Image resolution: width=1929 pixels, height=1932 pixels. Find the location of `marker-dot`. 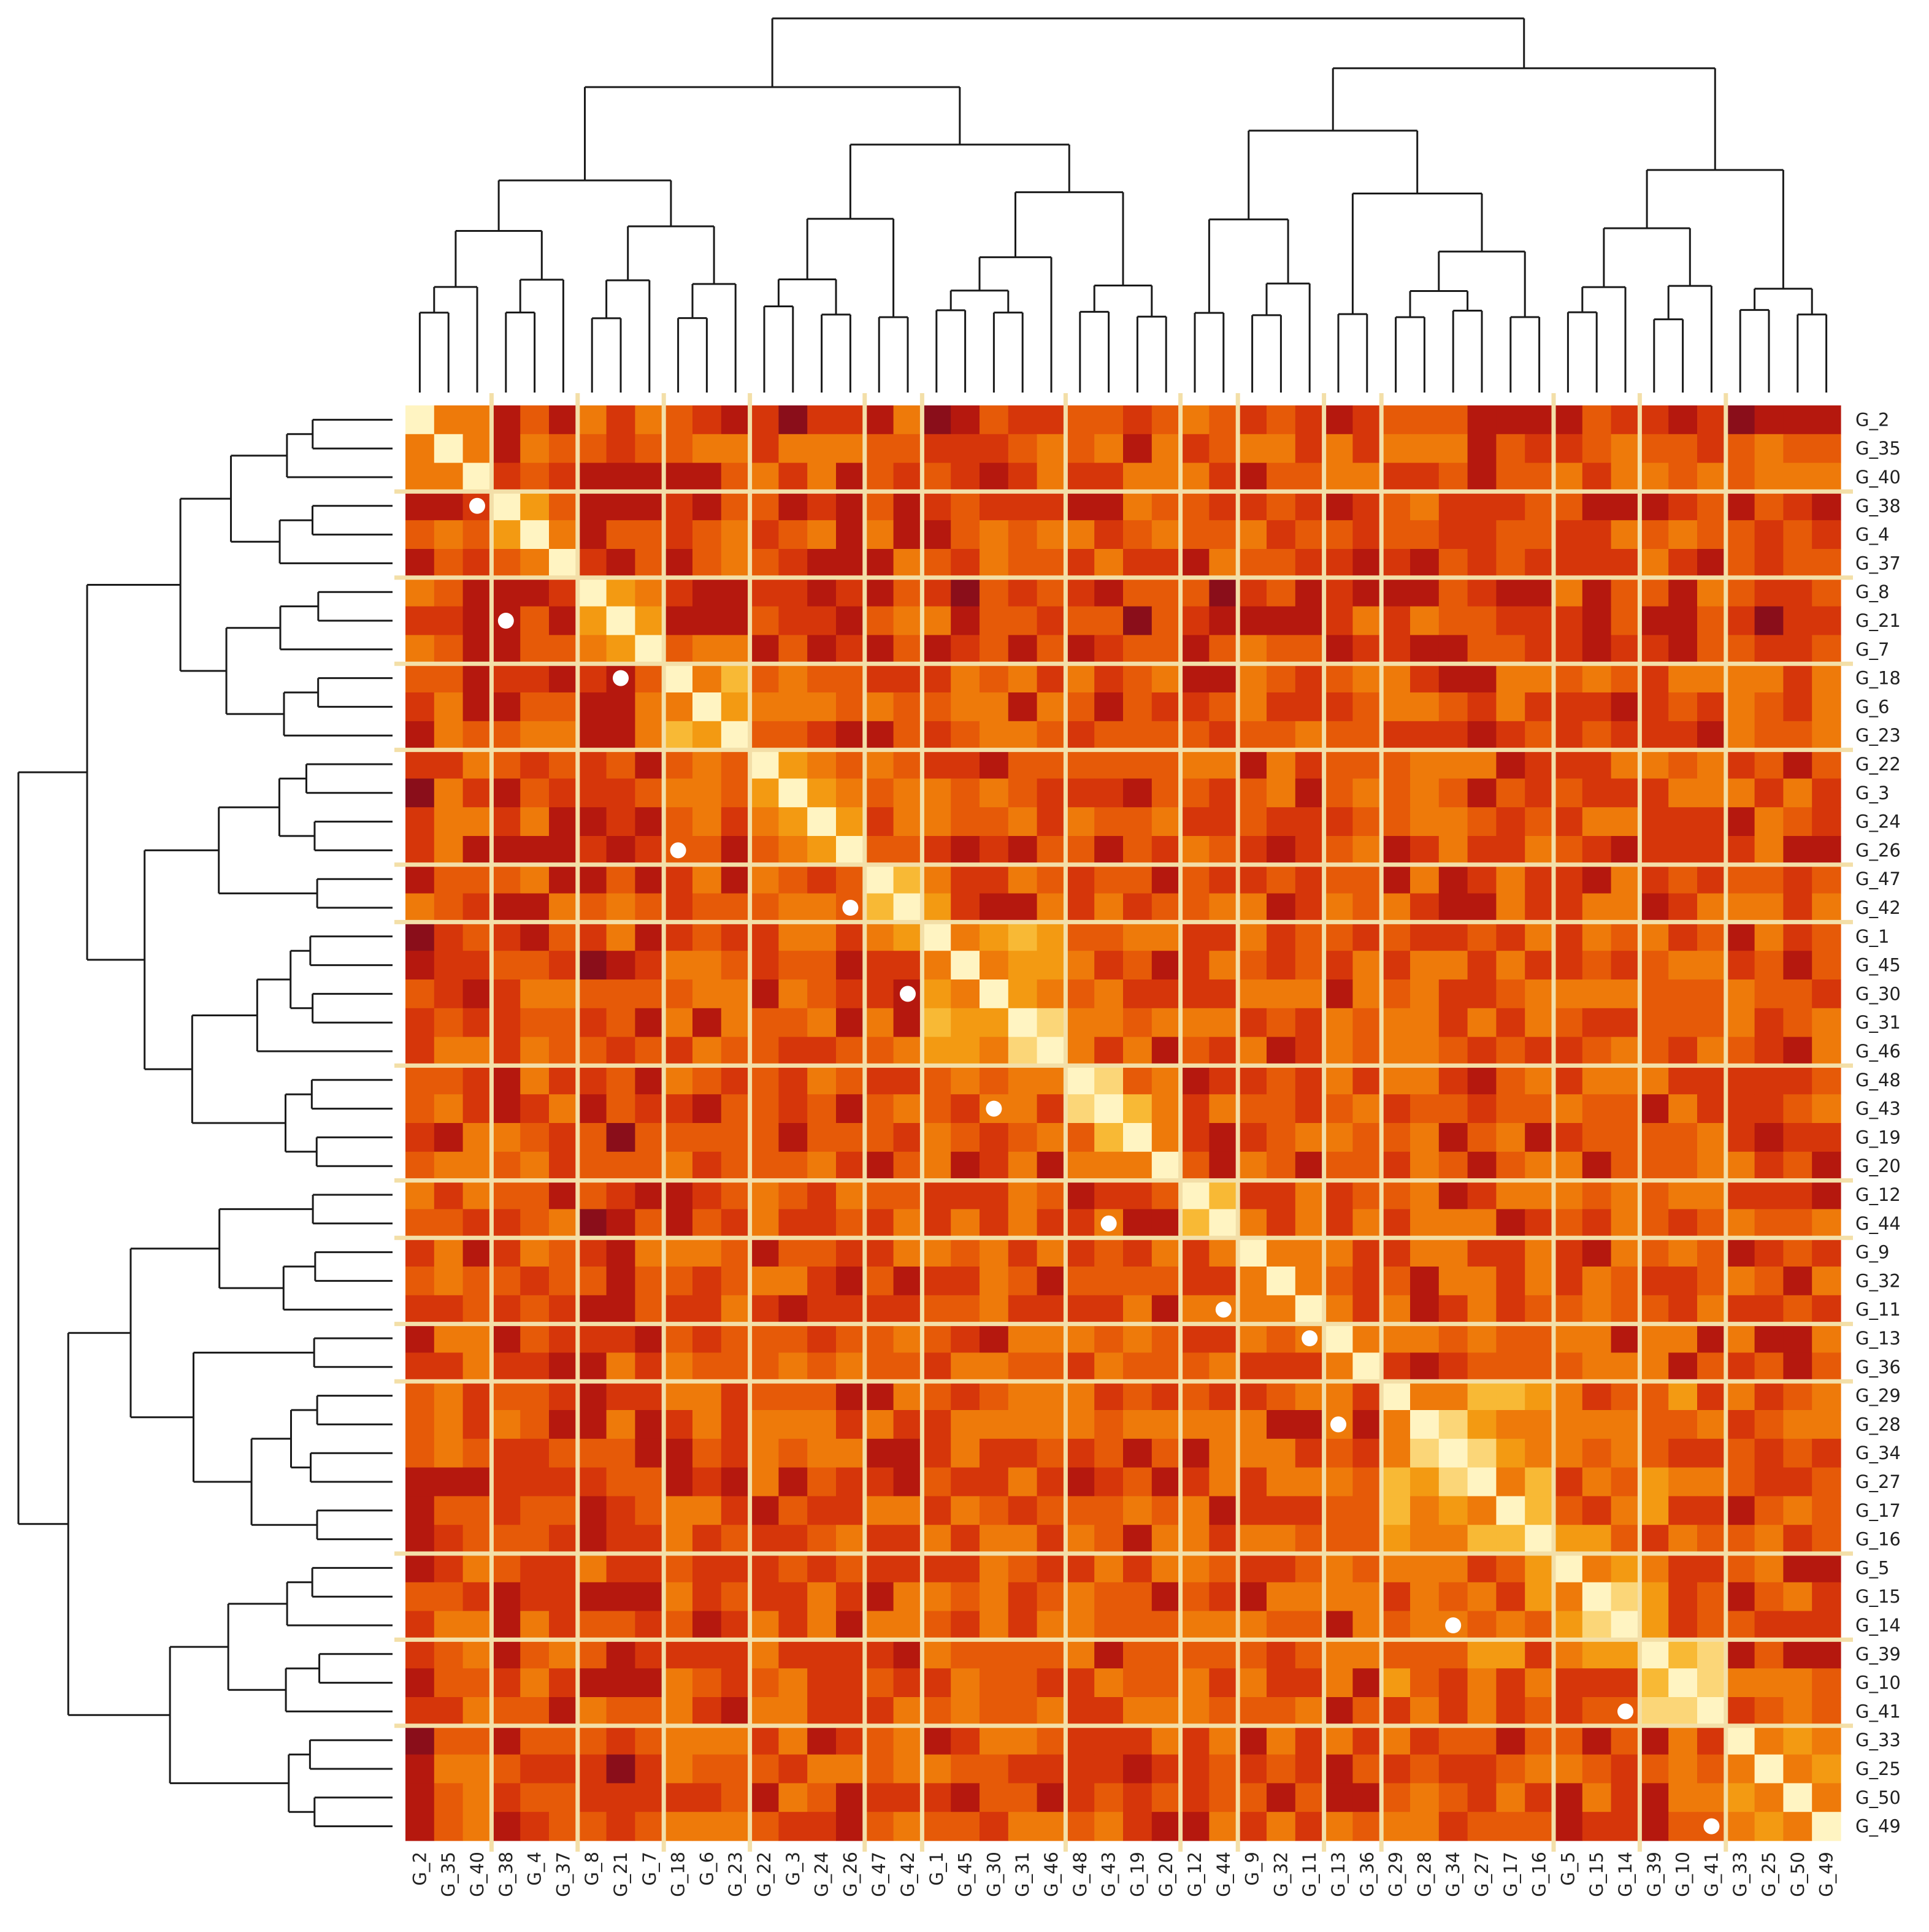

marker-dot is located at coordinates (851, 908).